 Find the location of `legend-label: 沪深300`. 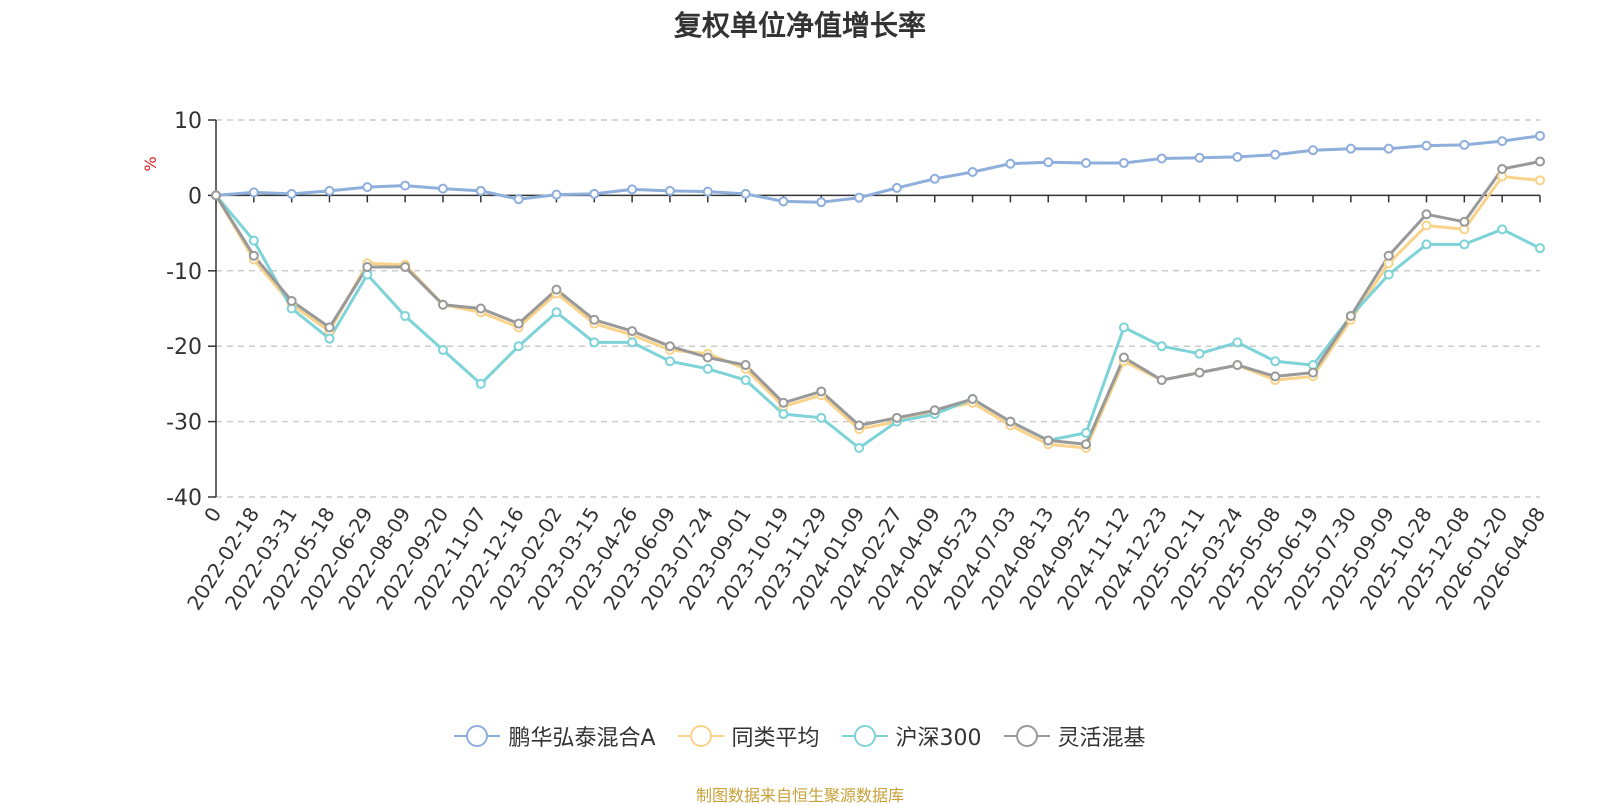

legend-label: 沪深300 is located at coordinates (938, 738).